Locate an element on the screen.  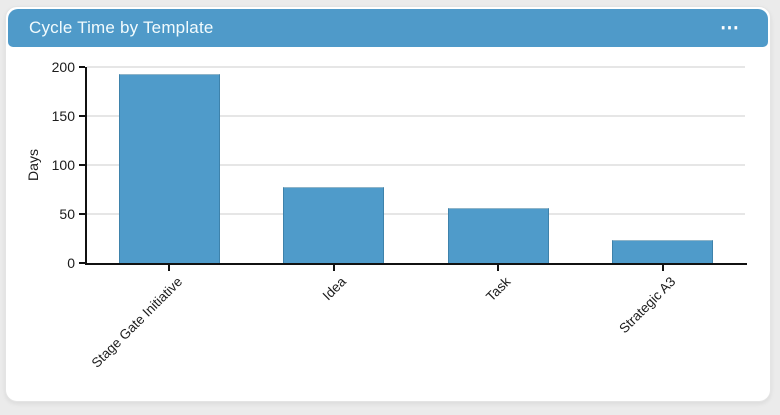
ellipsis-icon: ⋯ is located at coordinates (730, 28).